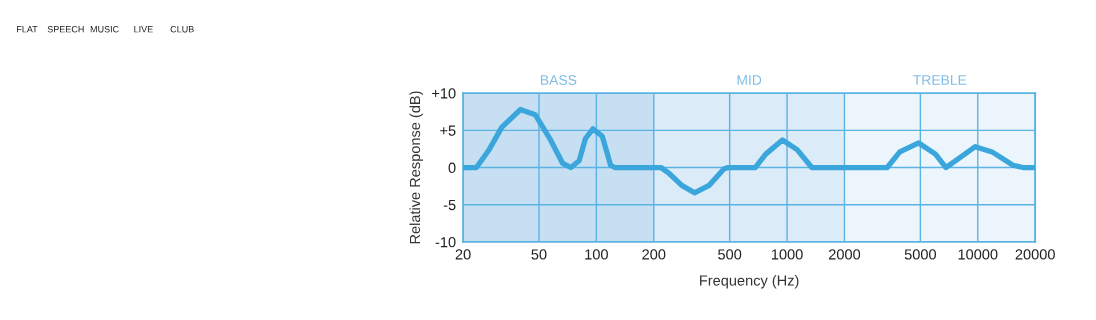  What do you see at coordinates (654, 254) in the screenshot?
I see `x-tick-label: 200` at bounding box center [654, 254].